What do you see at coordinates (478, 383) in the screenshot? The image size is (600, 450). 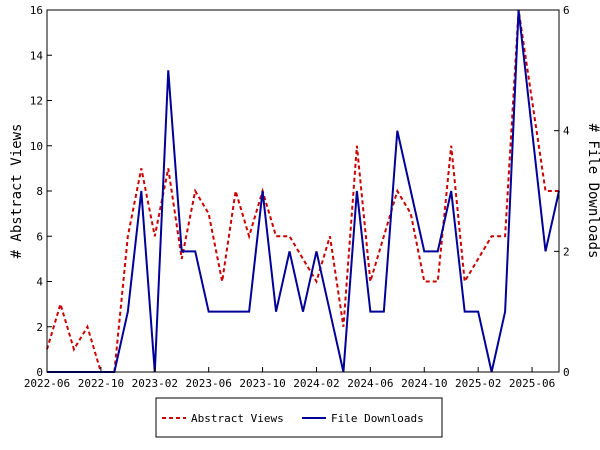 I see `x-tick-label: 2025-02` at bounding box center [478, 383].